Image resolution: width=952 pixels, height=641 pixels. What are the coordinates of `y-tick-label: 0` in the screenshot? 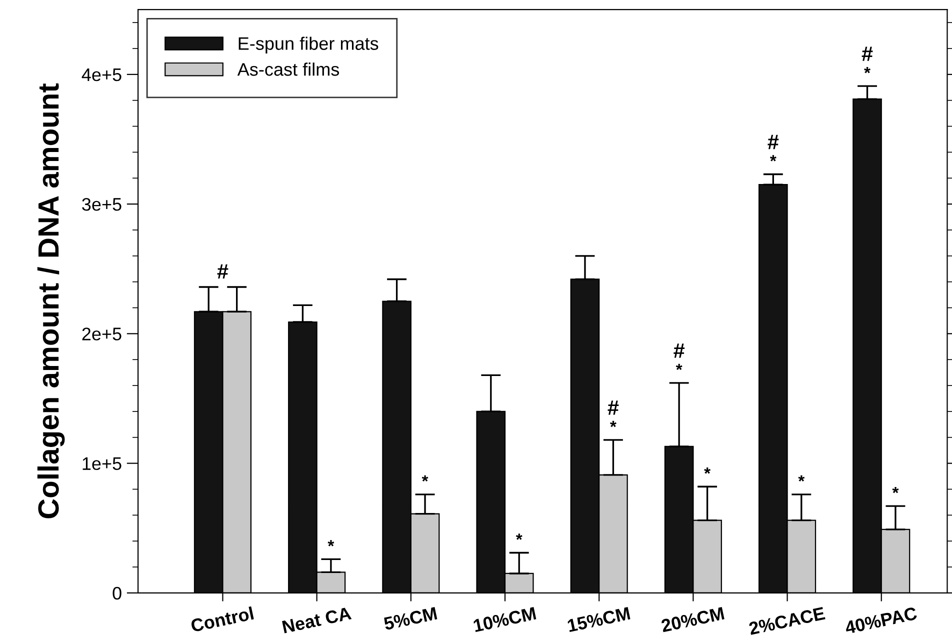 It's located at (117, 593).